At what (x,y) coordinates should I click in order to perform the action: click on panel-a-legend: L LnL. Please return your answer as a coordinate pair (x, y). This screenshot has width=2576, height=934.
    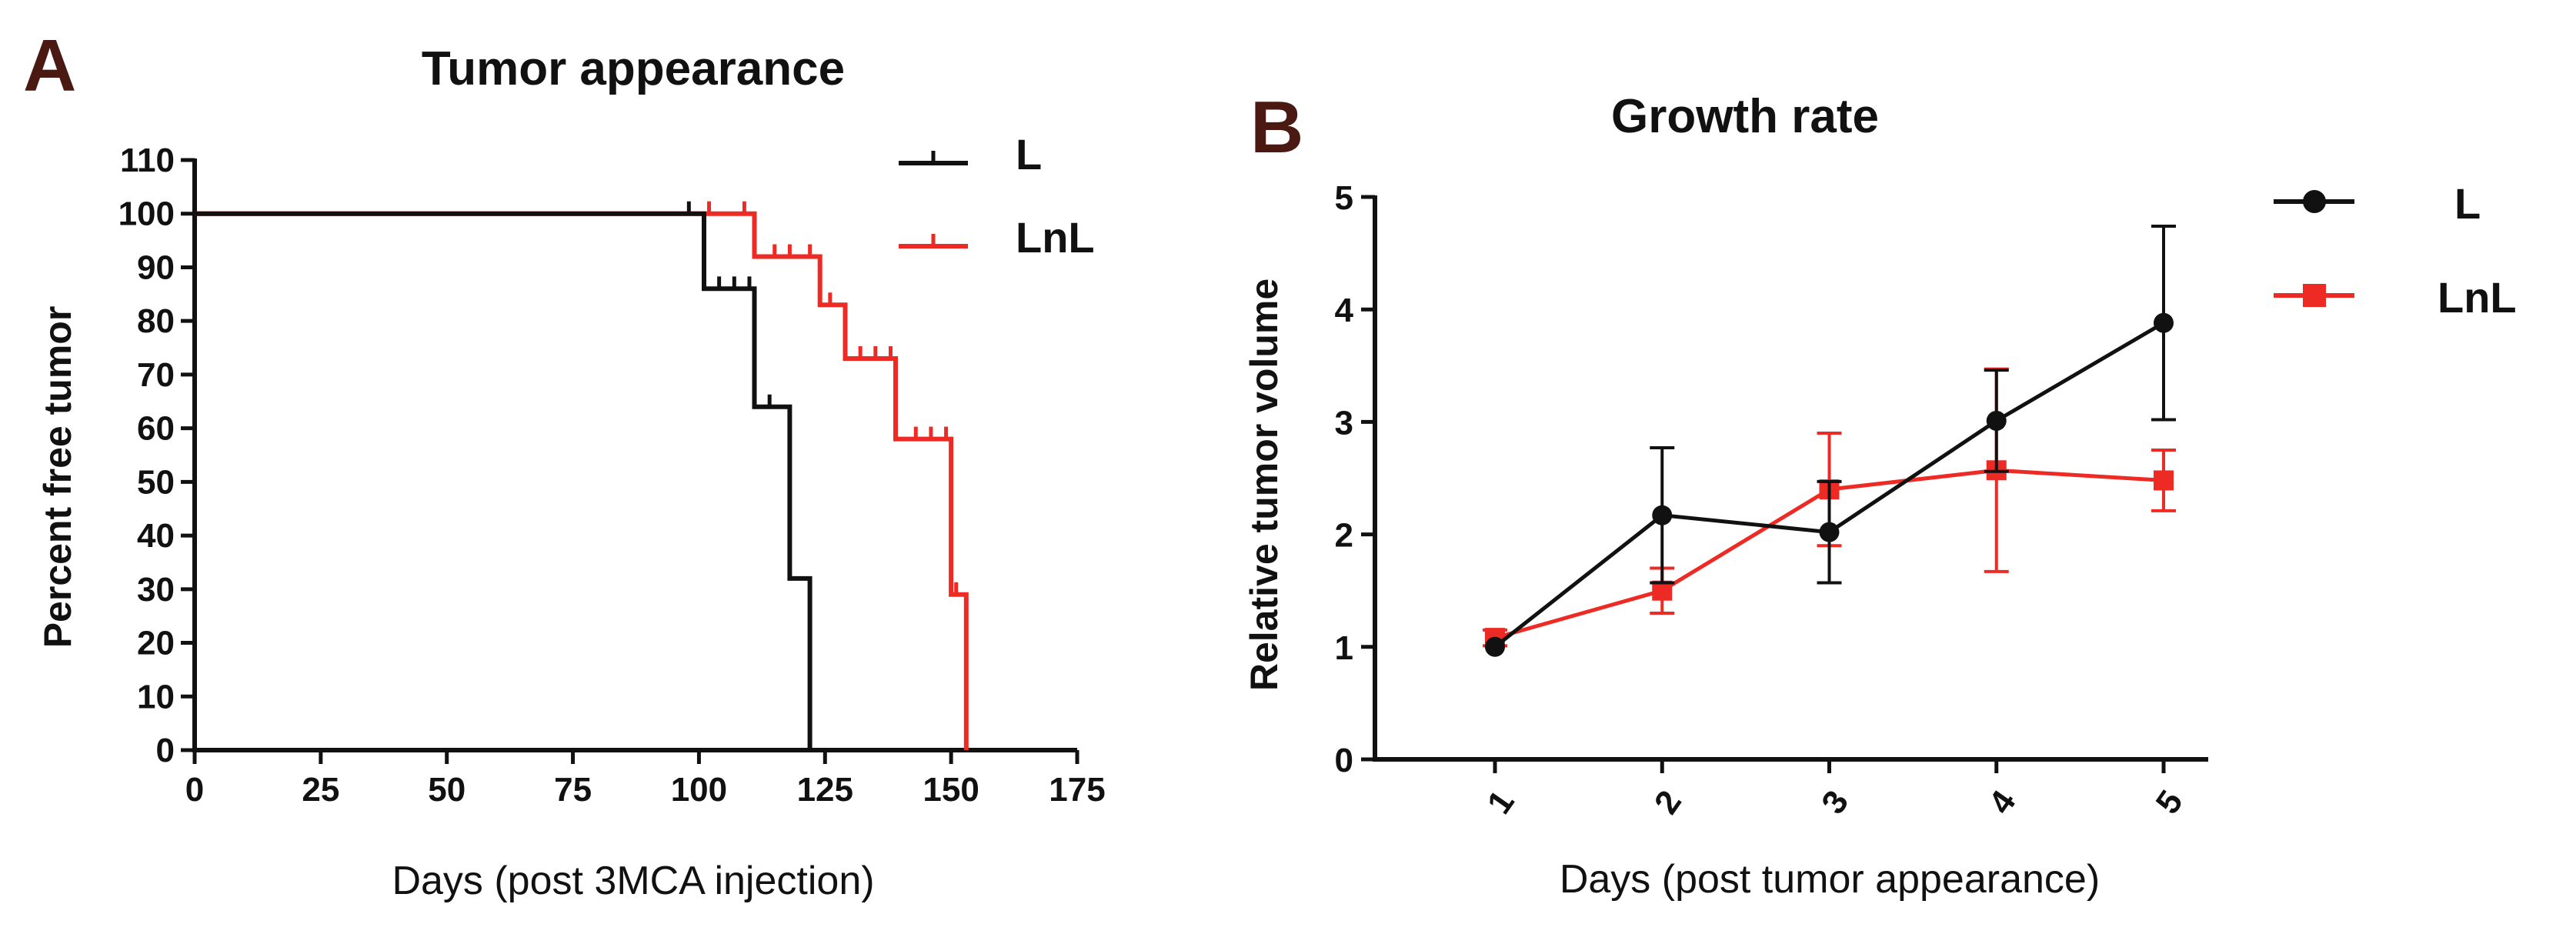
    Looking at the image, I should click on (997, 196).